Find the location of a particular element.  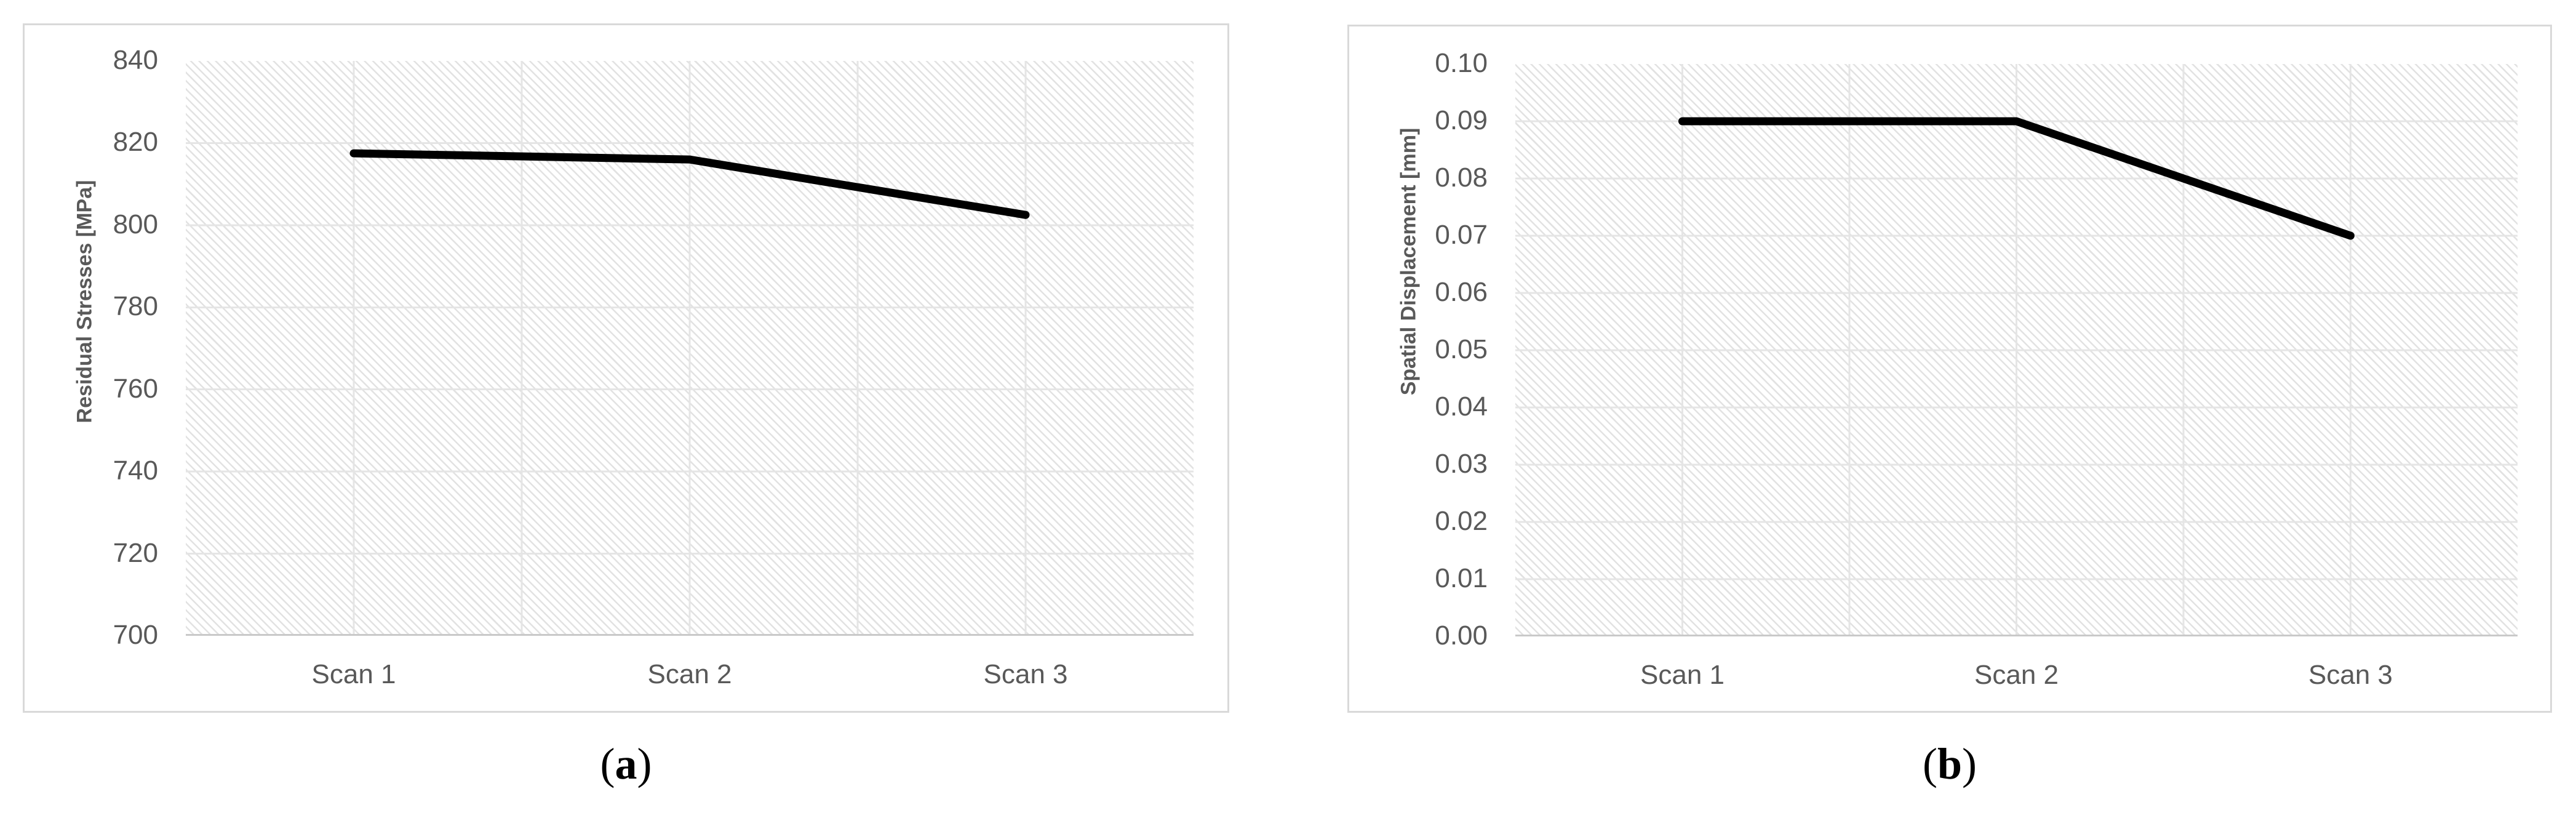

y-tick-label: 760 is located at coordinates (135, 388).